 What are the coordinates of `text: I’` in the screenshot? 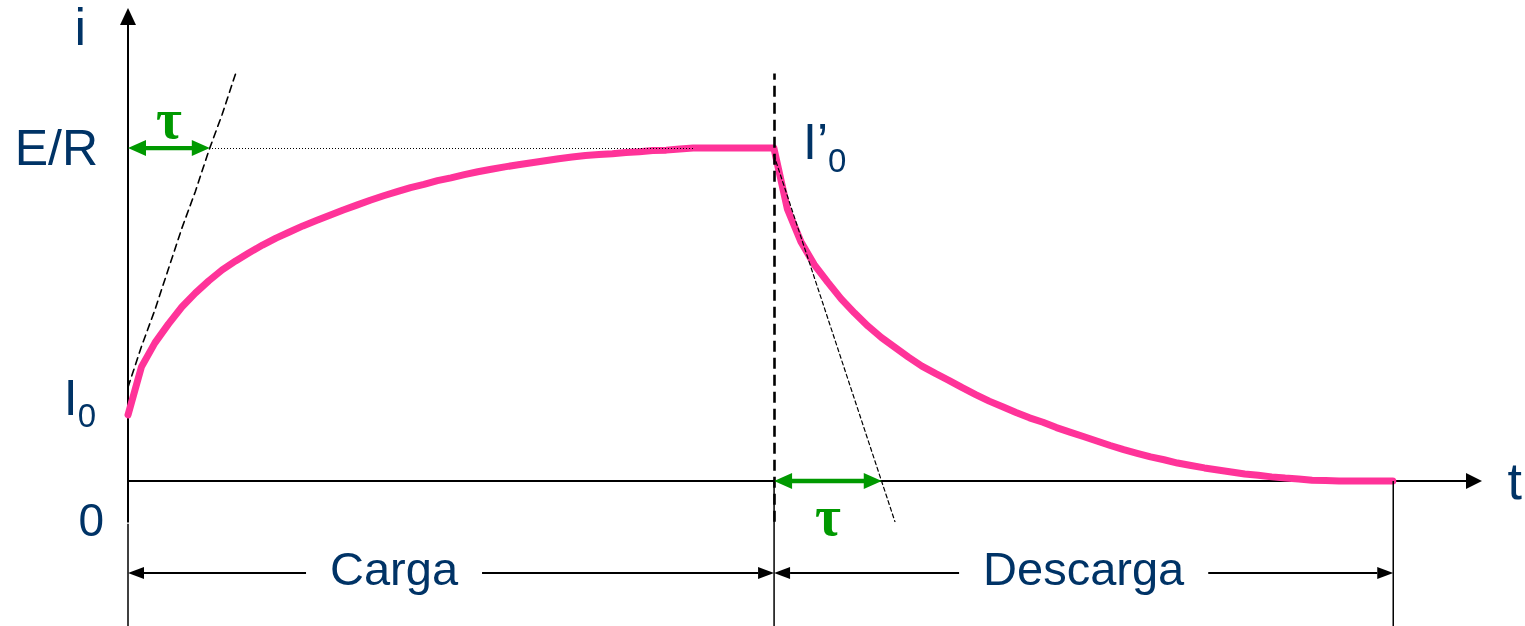 It's located at (816, 142).